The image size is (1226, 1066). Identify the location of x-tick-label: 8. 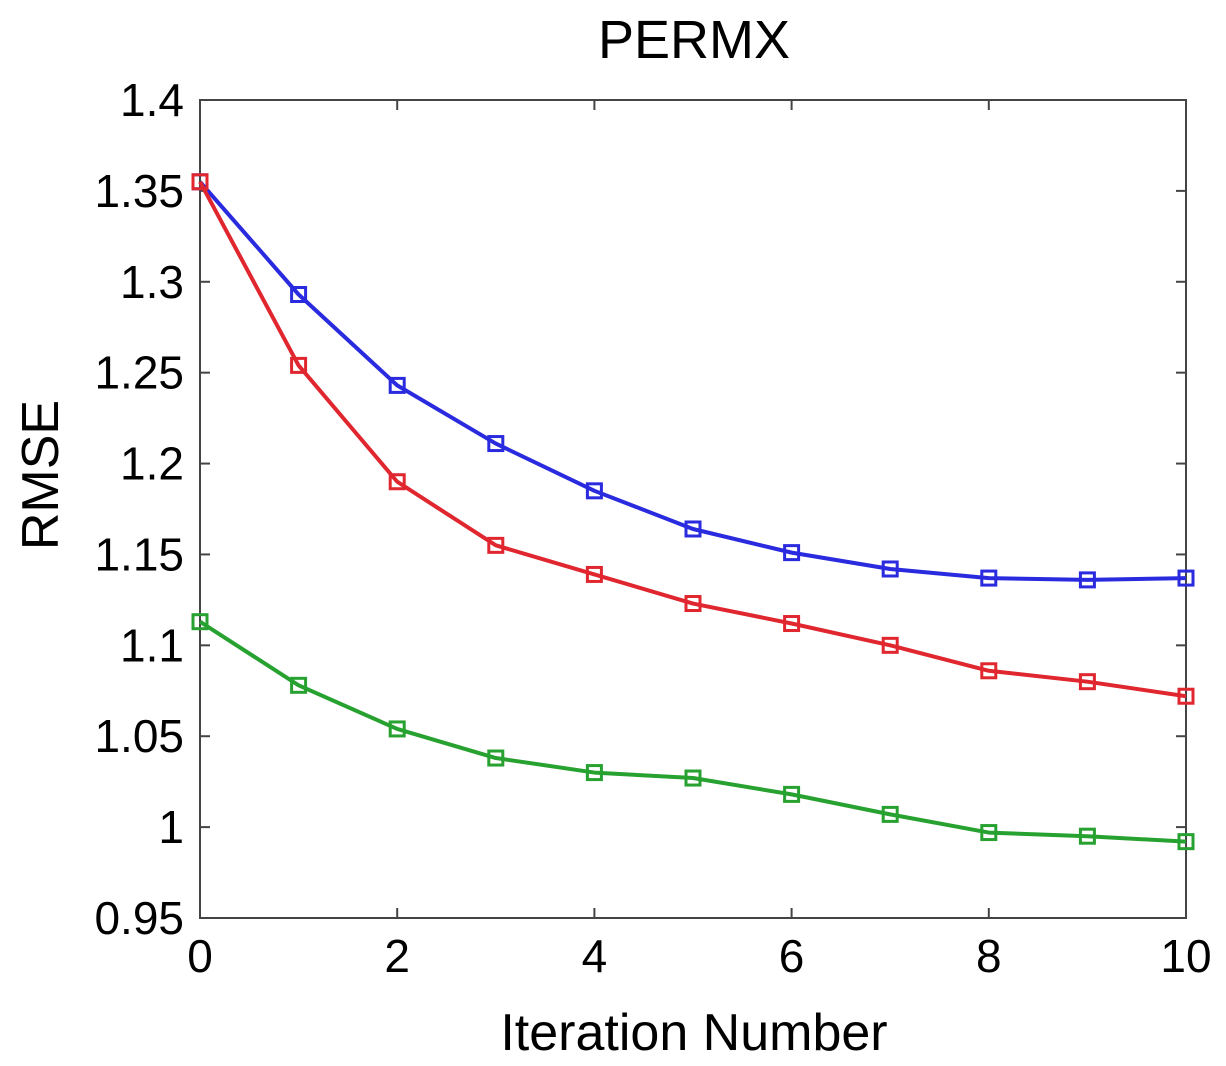
(989, 956).